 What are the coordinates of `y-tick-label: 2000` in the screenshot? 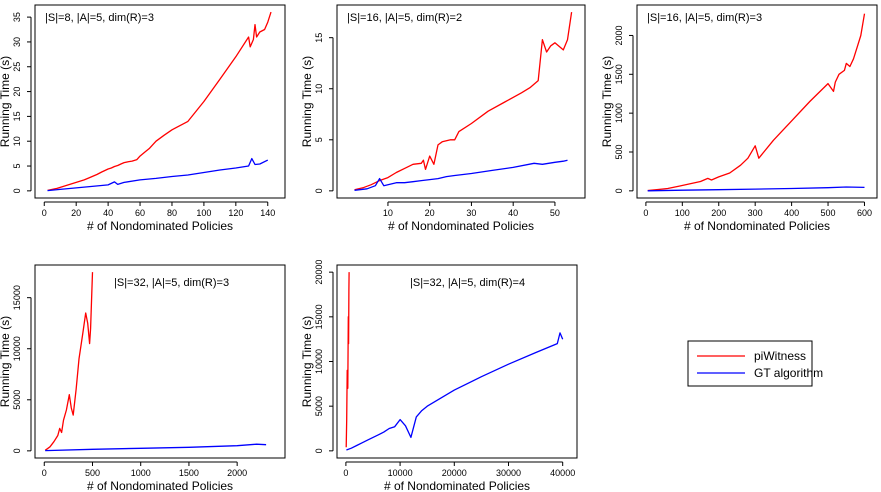 It's located at (619, 35).